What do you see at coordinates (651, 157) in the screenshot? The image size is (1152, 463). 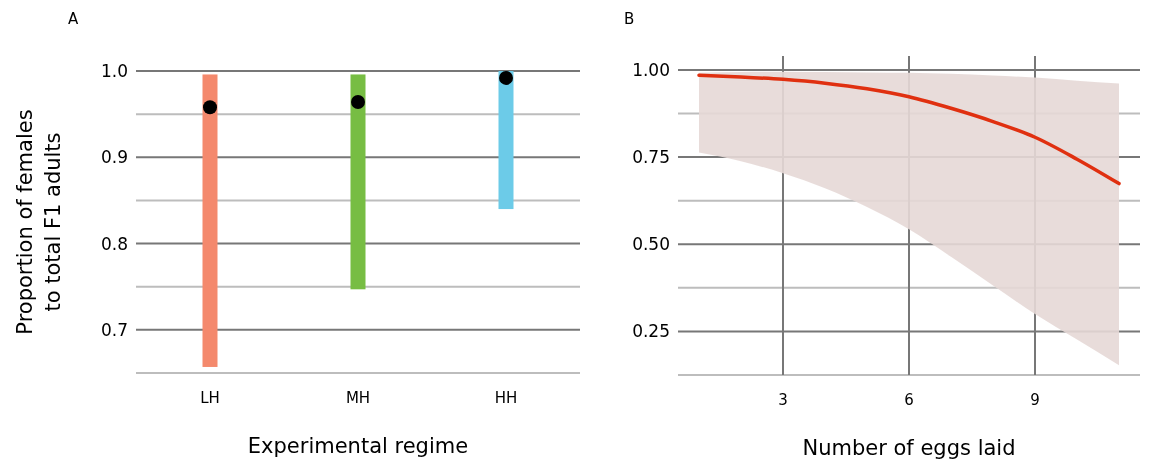 I see `y-tick-label: 0.75` at bounding box center [651, 157].